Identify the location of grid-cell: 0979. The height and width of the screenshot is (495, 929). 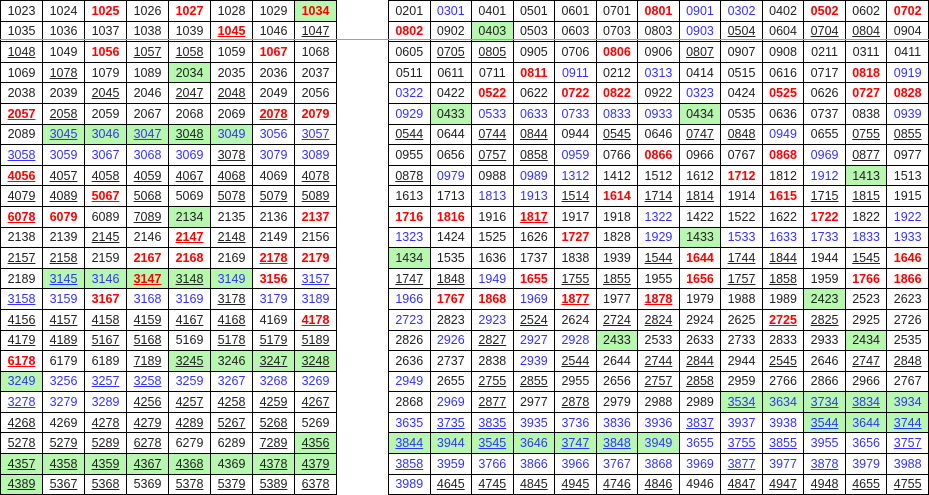
(451, 175).